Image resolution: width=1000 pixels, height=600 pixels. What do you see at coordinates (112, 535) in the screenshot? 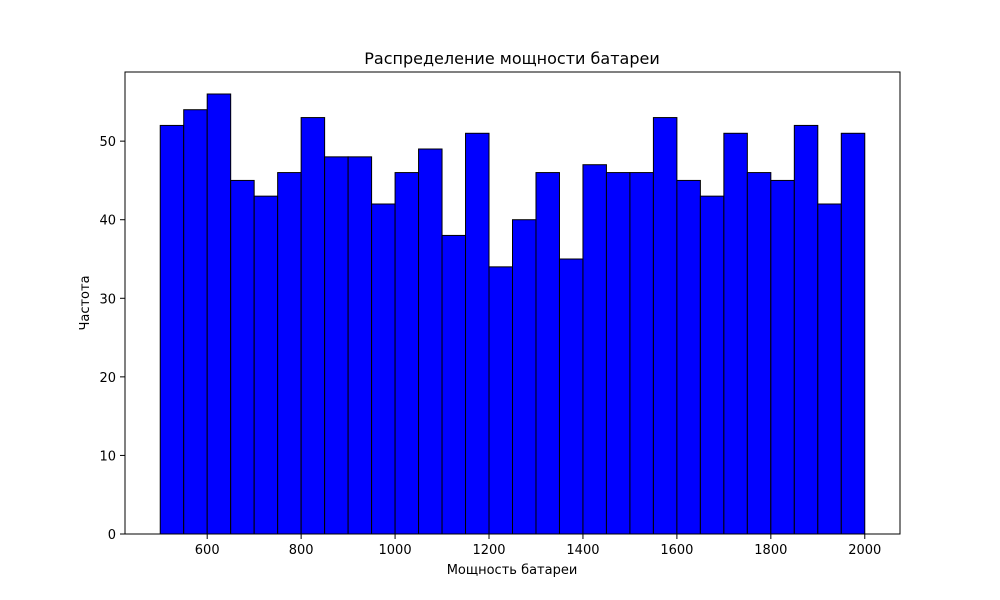
I see `y-tick-label: 0` at bounding box center [112, 535].